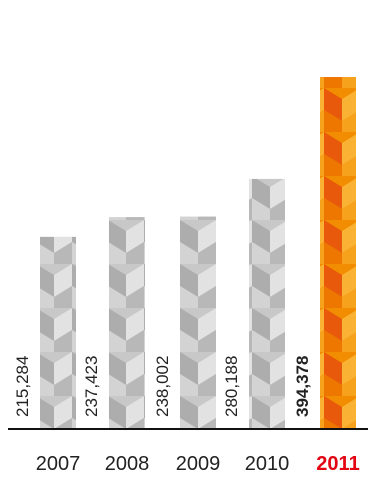  What do you see at coordinates (267, 303) in the screenshot?
I see `bar-2010` at bounding box center [267, 303].